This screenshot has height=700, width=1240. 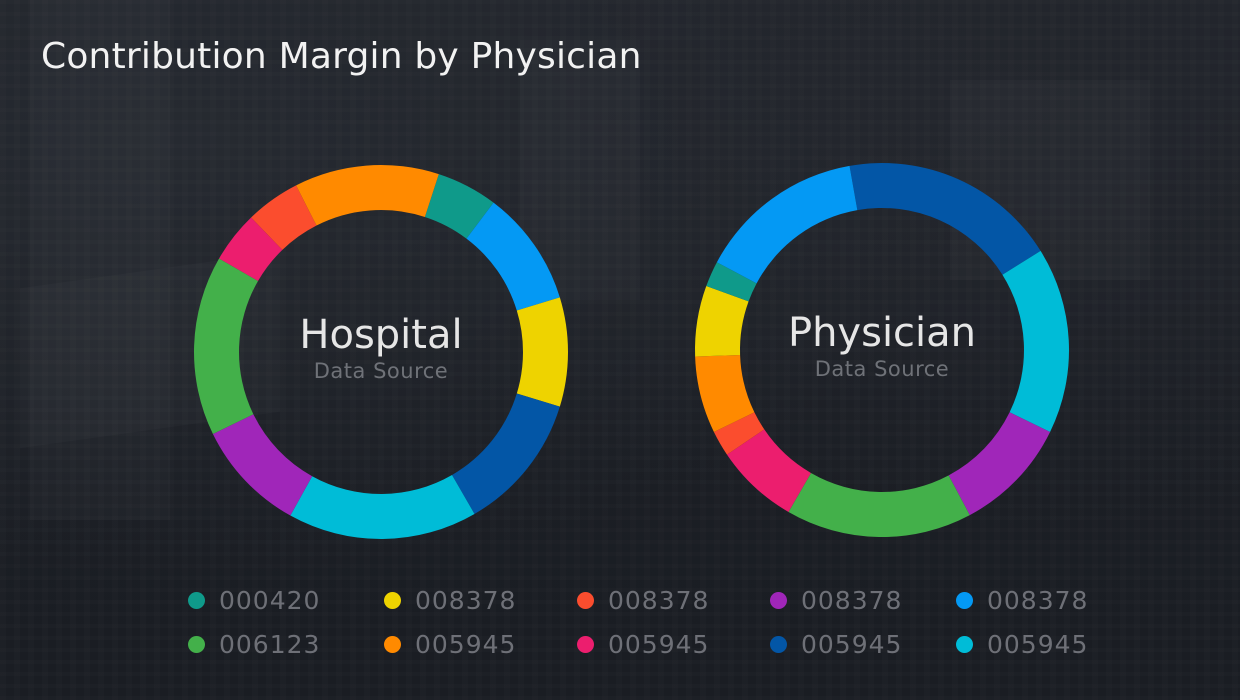 What do you see at coordinates (381, 335) in the screenshot?
I see `donut-title: Hospital` at bounding box center [381, 335].